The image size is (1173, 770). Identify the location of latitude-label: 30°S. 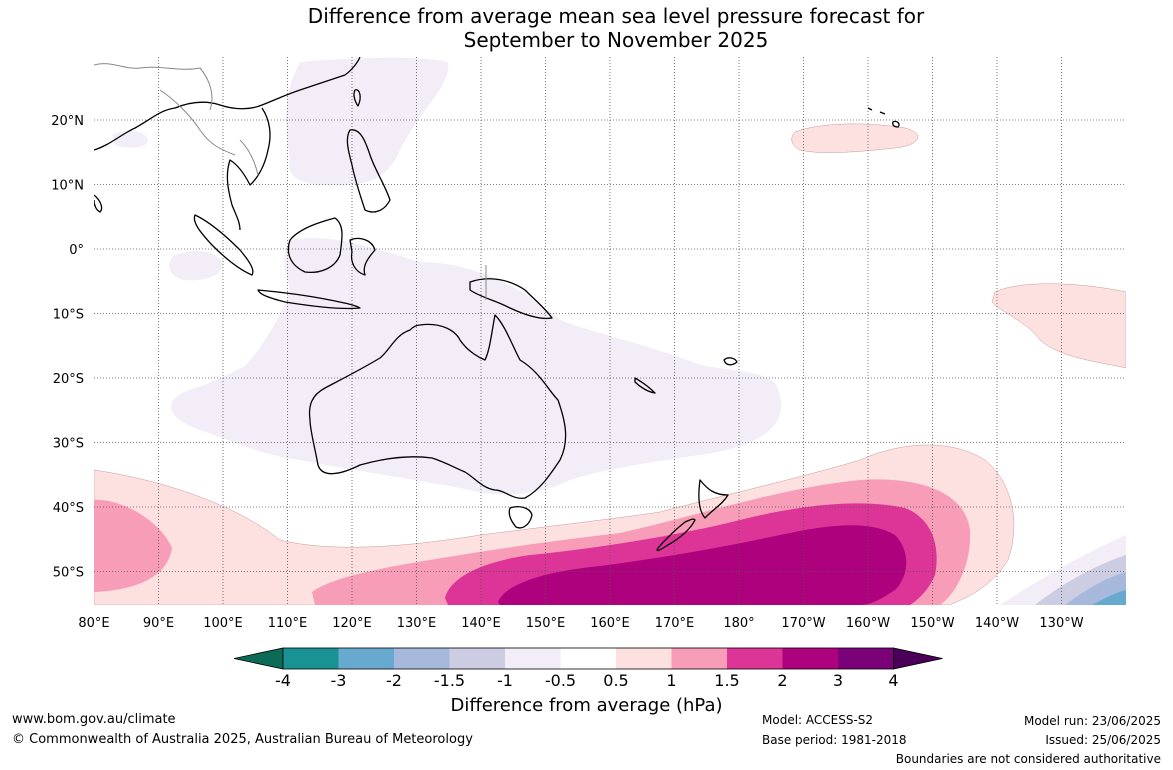
(68, 444).